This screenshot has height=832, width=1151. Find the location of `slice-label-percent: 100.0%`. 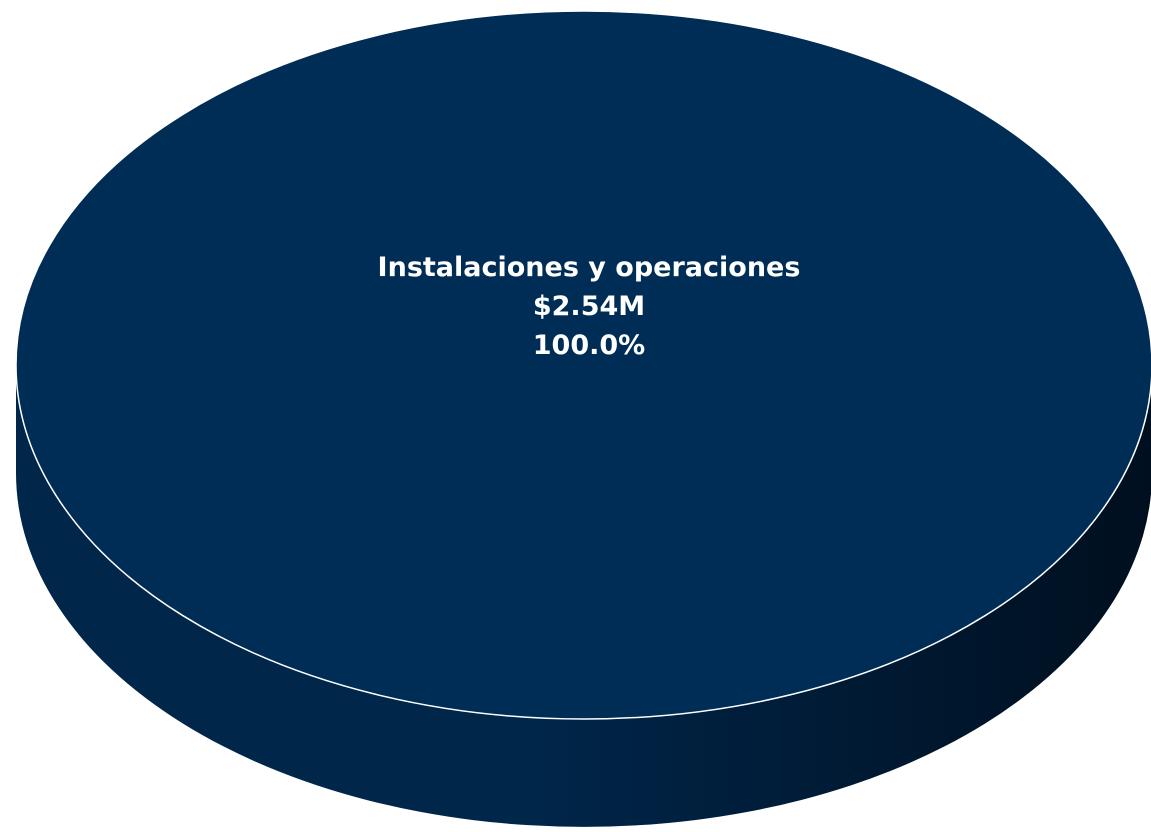

slice-label-percent: 100.0% is located at coordinates (589, 345).